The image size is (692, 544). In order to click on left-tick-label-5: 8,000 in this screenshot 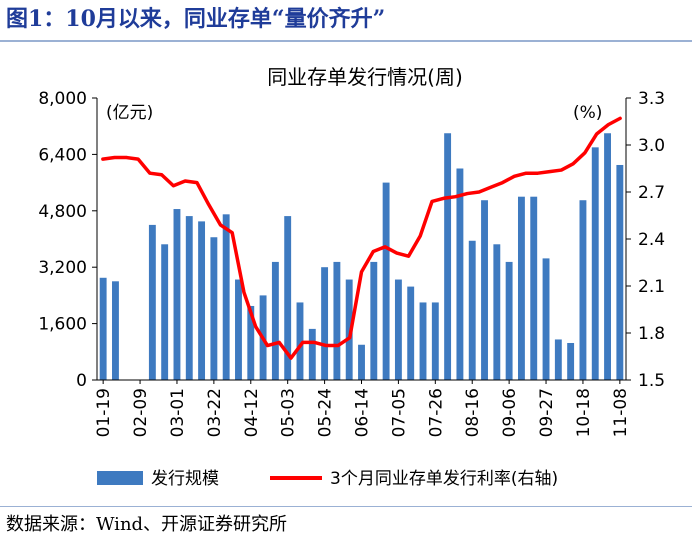, I will do `click(62, 99)`.